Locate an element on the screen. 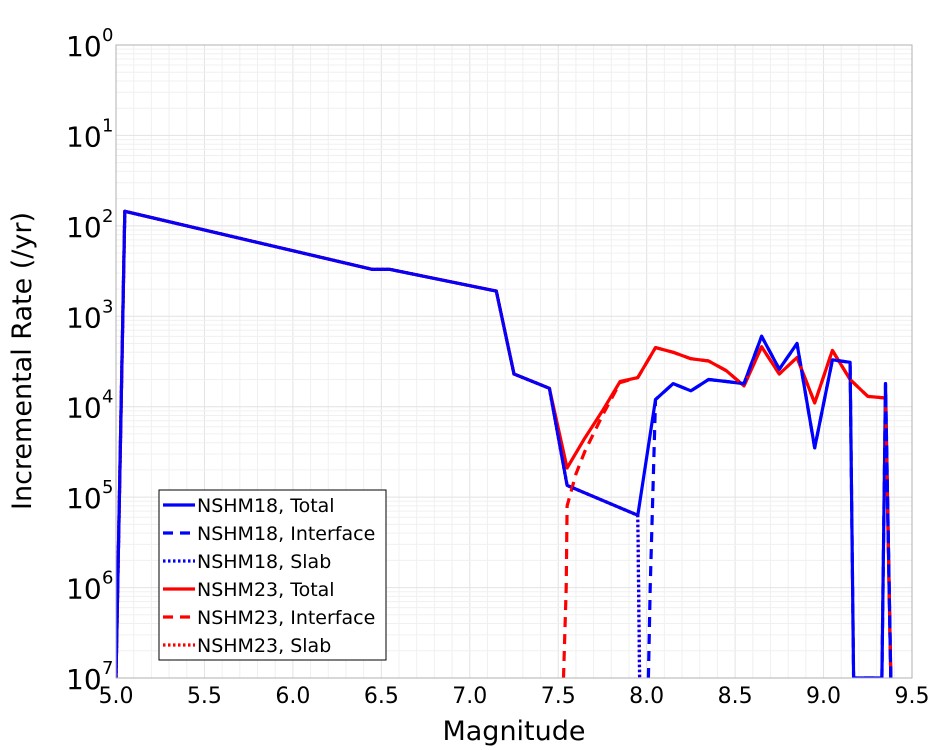 The image size is (950, 750). y-tick-label: 10 5 is located at coordinates (89, 496).